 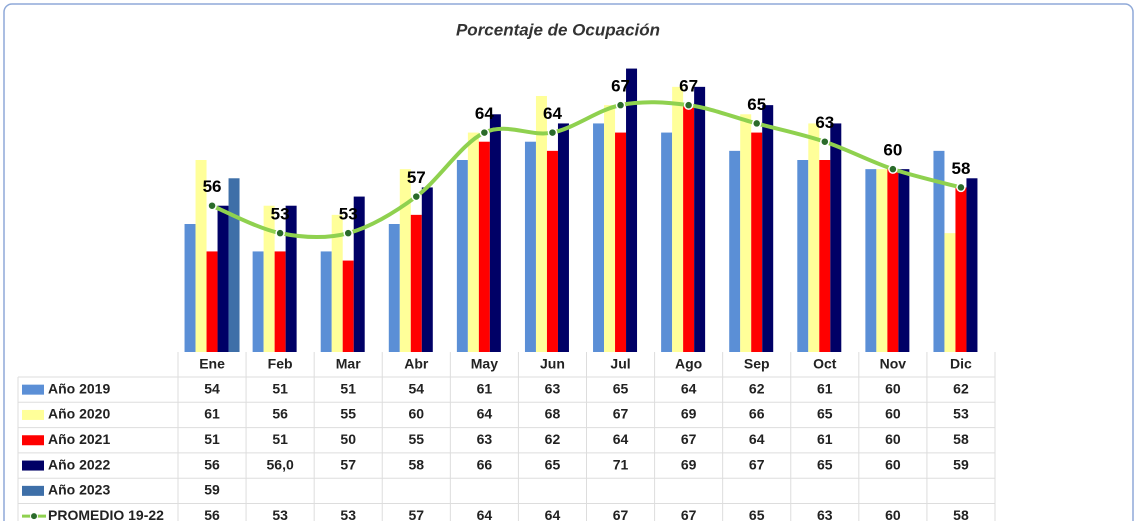 I want to click on x-tick-label: May, so click(x=484, y=364).